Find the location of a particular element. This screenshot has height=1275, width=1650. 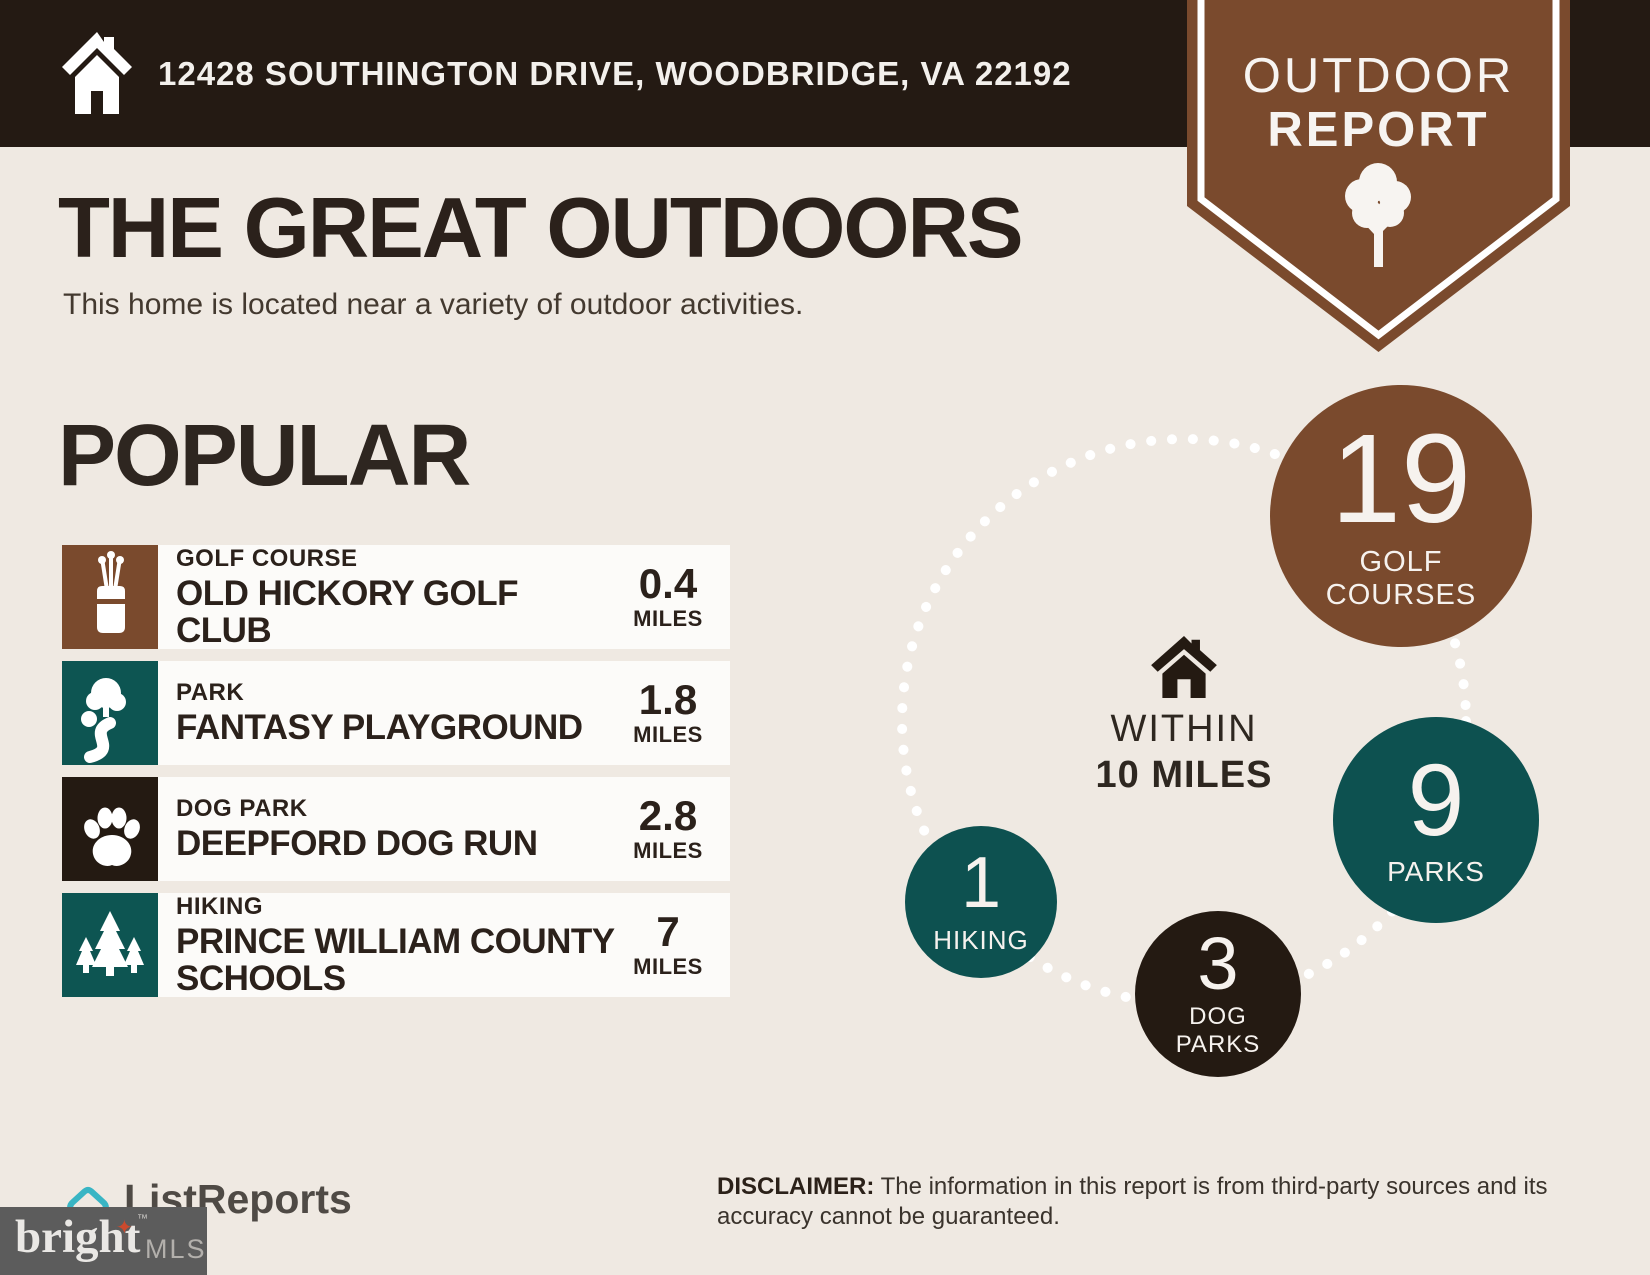

item-distance: 0.4 MILES is located at coordinates (668, 595).